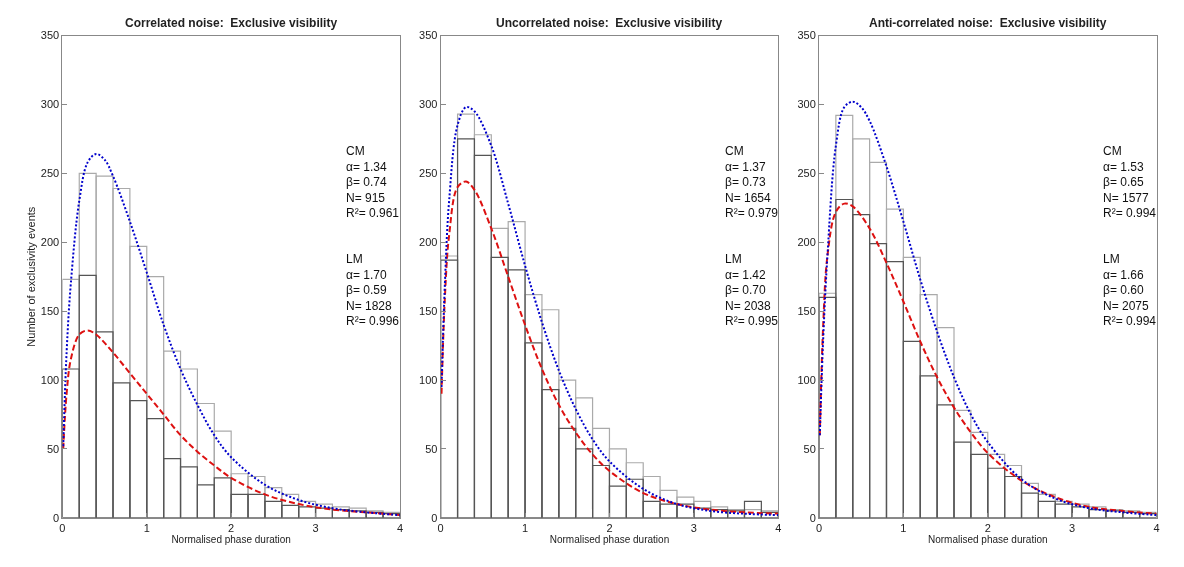  I want to click on annotation: CM α= 1.53 β= 0.65 N= 1577 R²= 0.994, so click(1130, 182).